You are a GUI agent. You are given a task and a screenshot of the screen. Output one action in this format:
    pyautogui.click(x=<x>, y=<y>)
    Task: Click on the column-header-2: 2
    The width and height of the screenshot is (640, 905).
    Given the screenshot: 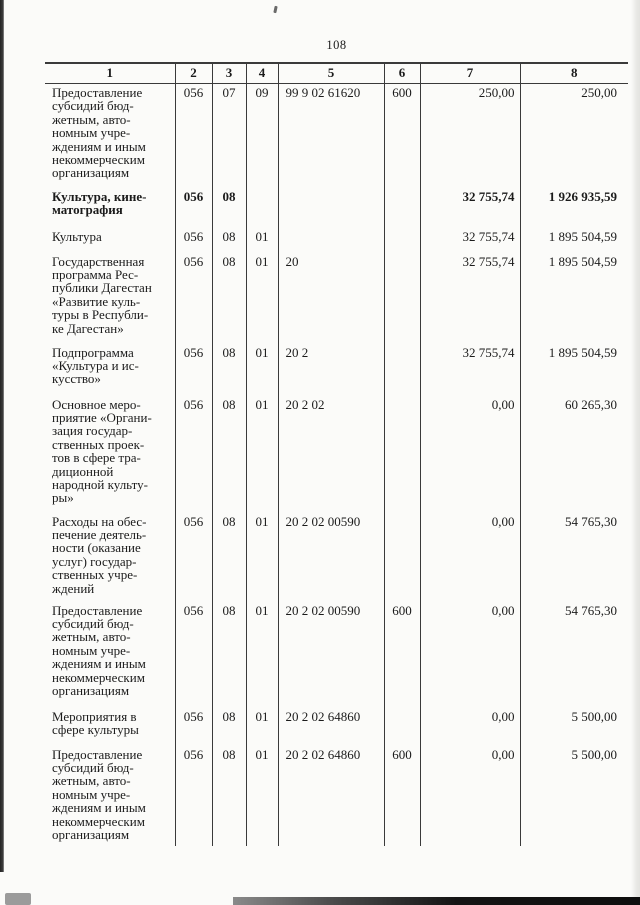 What is the action you would take?
    pyautogui.click(x=194, y=73)
    